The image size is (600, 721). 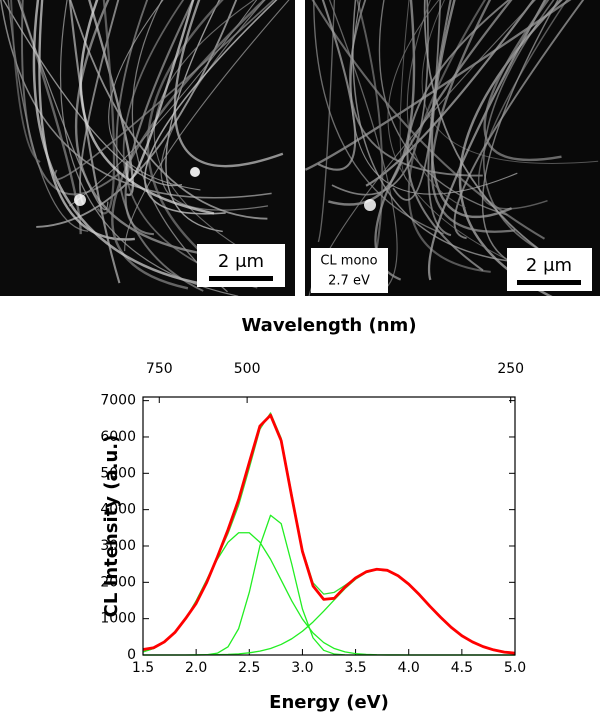 I want to click on x-tick-label: 1.5, so click(x=143, y=668).